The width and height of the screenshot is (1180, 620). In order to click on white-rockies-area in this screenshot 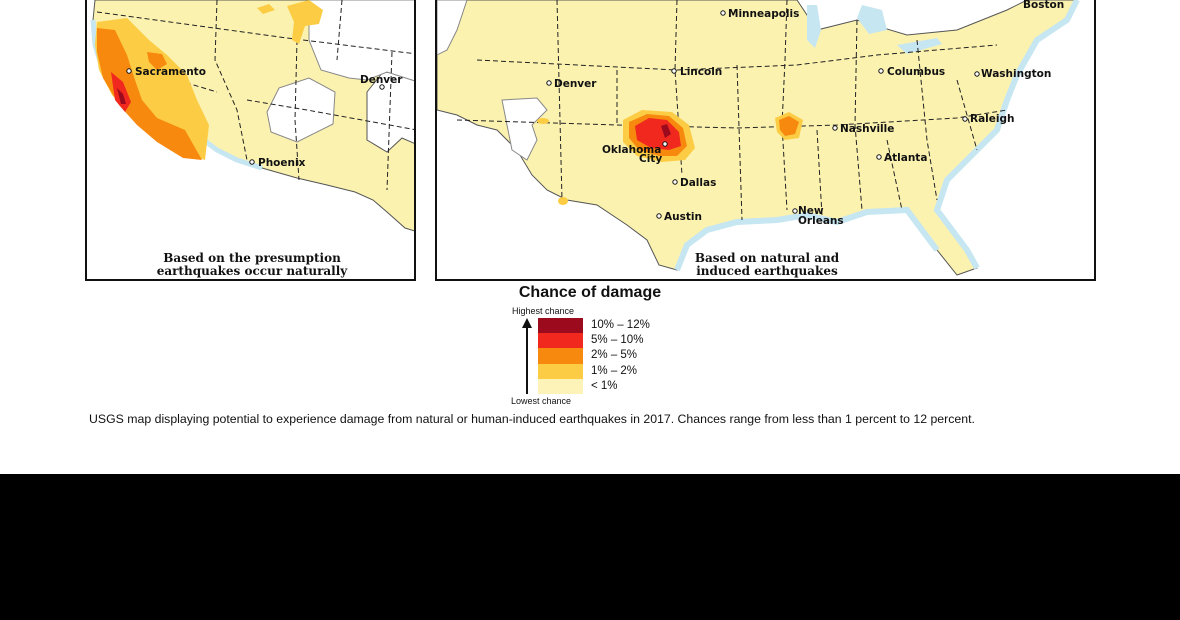, I will do `click(524, 129)`.